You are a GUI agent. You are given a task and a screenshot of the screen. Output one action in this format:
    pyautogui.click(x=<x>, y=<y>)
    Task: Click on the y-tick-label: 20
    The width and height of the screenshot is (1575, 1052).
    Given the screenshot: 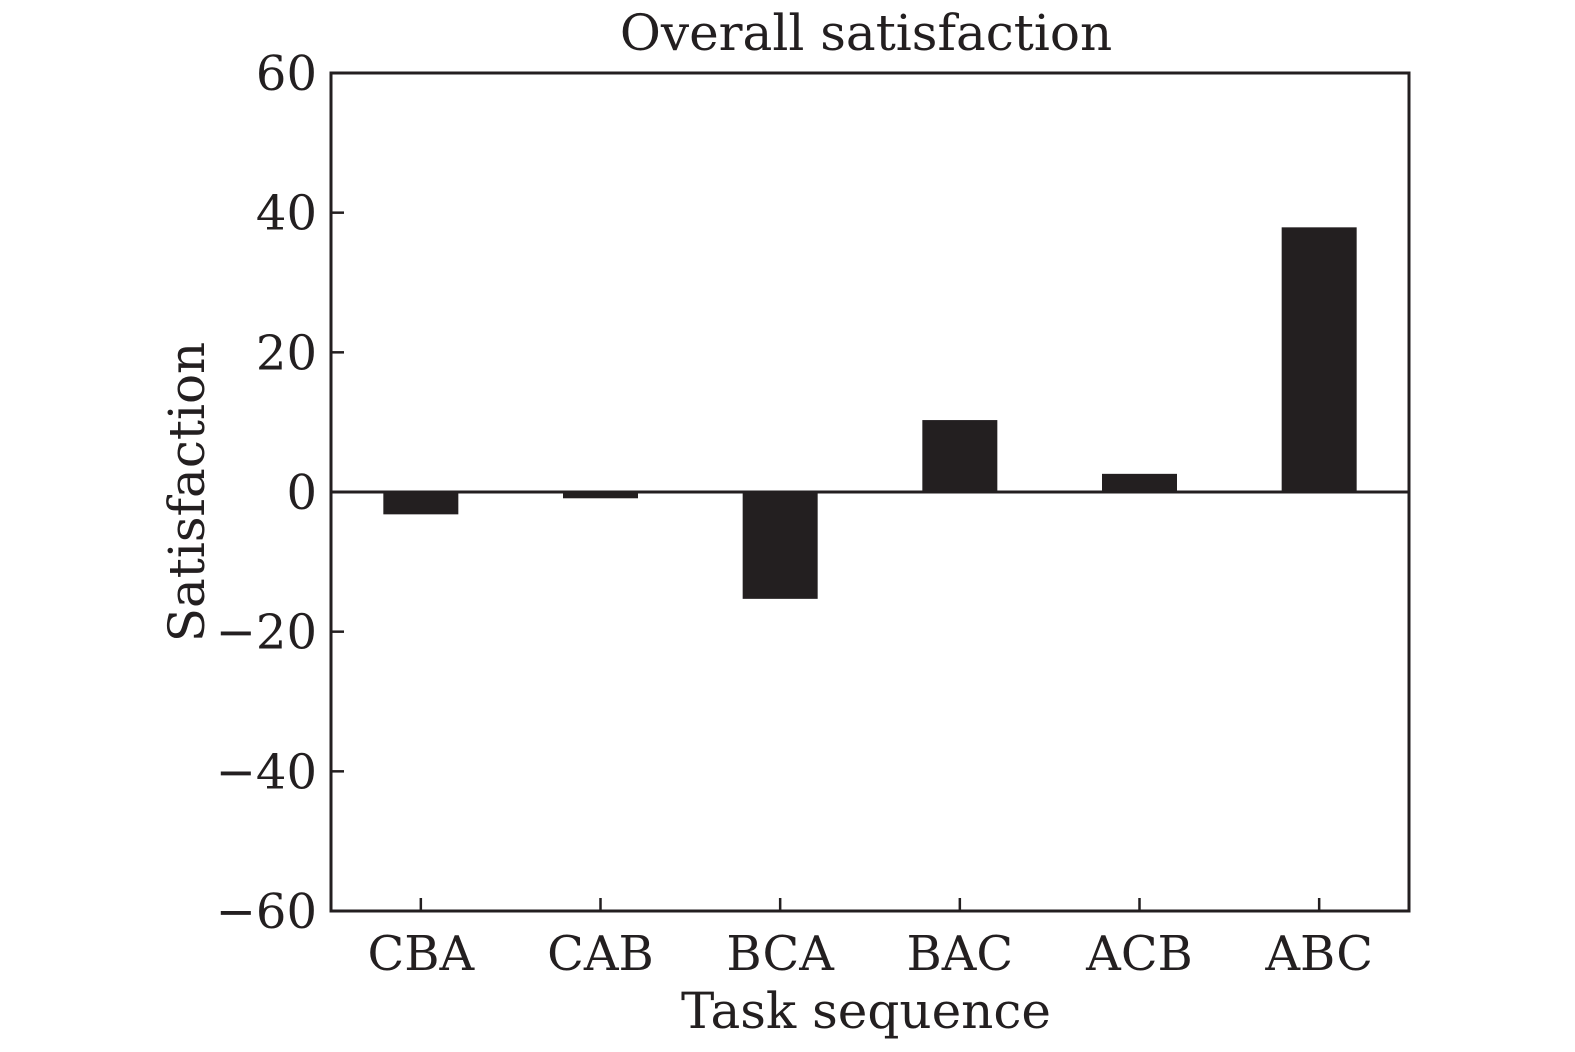 What is the action you would take?
    pyautogui.click(x=286, y=353)
    